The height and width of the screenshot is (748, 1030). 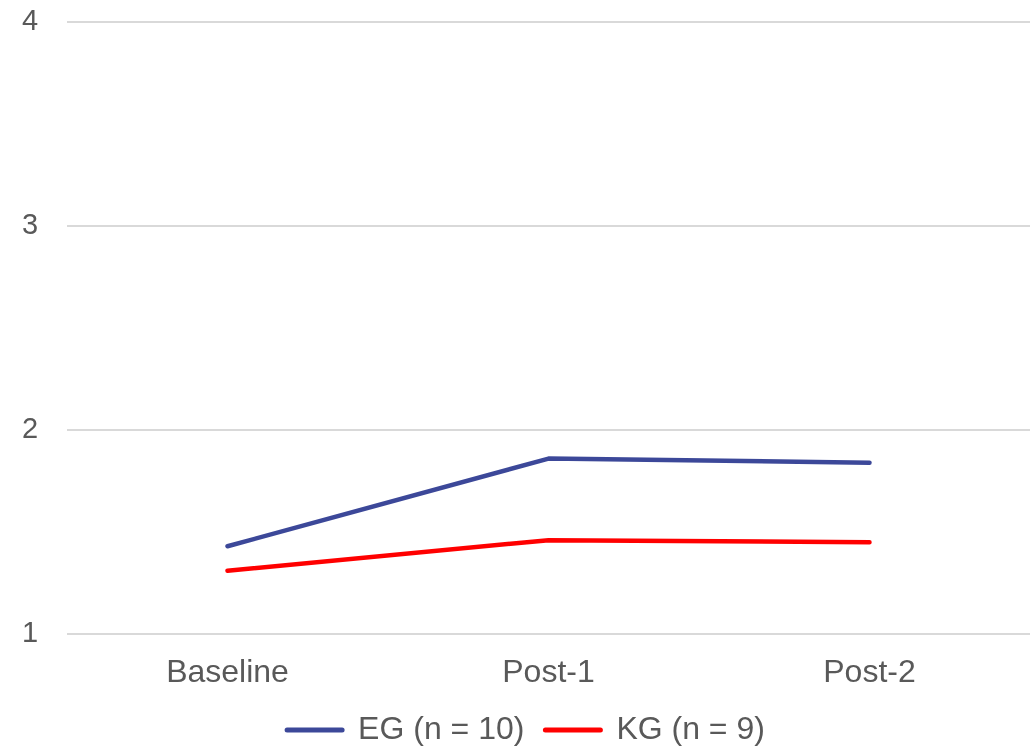 I want to click on y-tick-label: 3, so click(x=30, y=224).